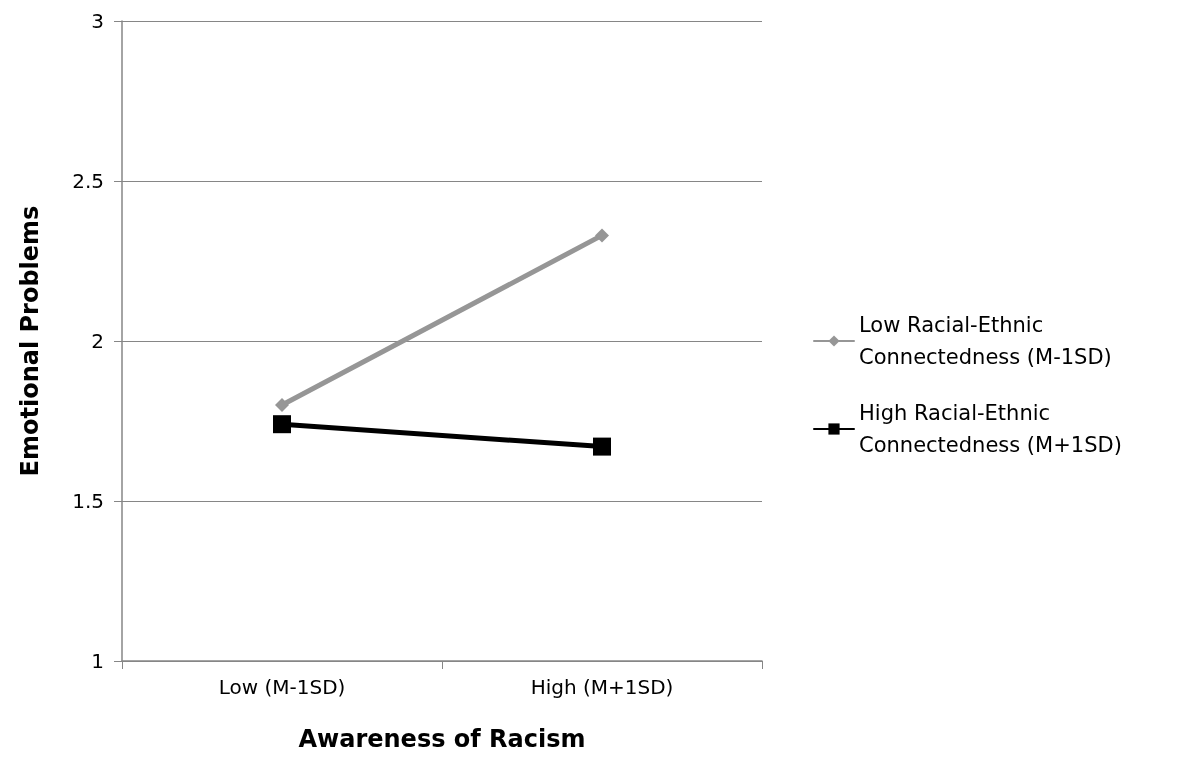 The width and height of the screenshot is (1184, 770). I want to click on y-tick-label: 1, so click(97, 661).